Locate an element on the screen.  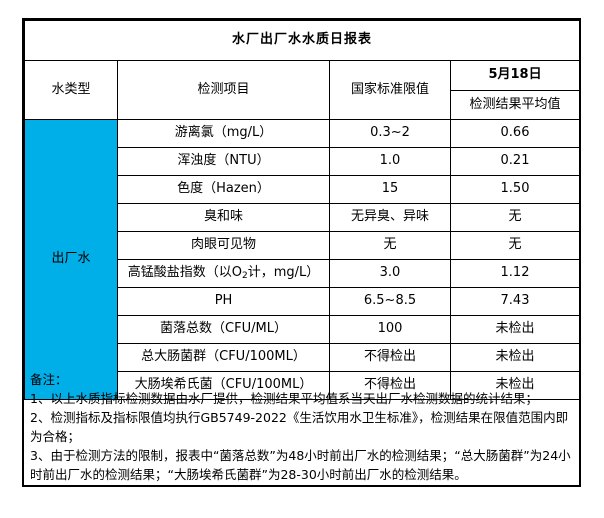
cell-standard: 1.0 is located at coordinates (390, 161).